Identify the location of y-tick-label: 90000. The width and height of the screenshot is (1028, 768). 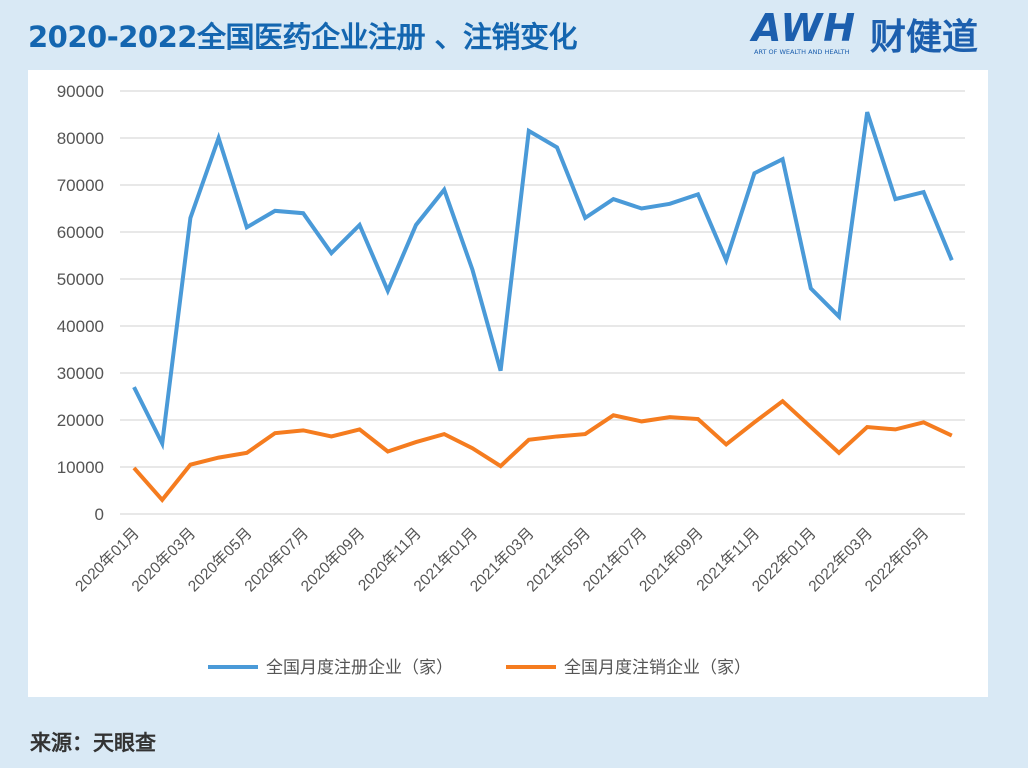
(80, 91).